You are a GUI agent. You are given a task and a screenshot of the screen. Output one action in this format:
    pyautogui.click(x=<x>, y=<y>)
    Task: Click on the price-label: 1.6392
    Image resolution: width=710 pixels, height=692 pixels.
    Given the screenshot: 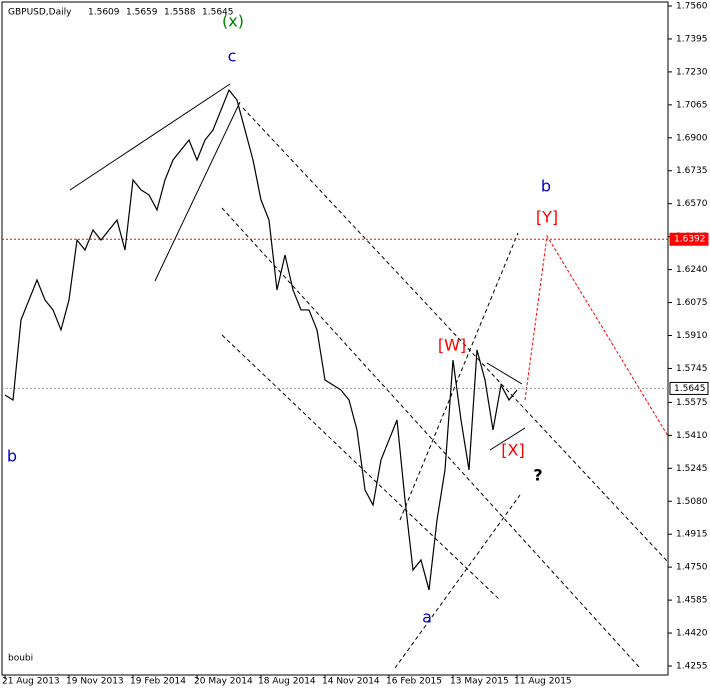 What is the action you would take?
    pyautogui.click(x=690, y=240)
    